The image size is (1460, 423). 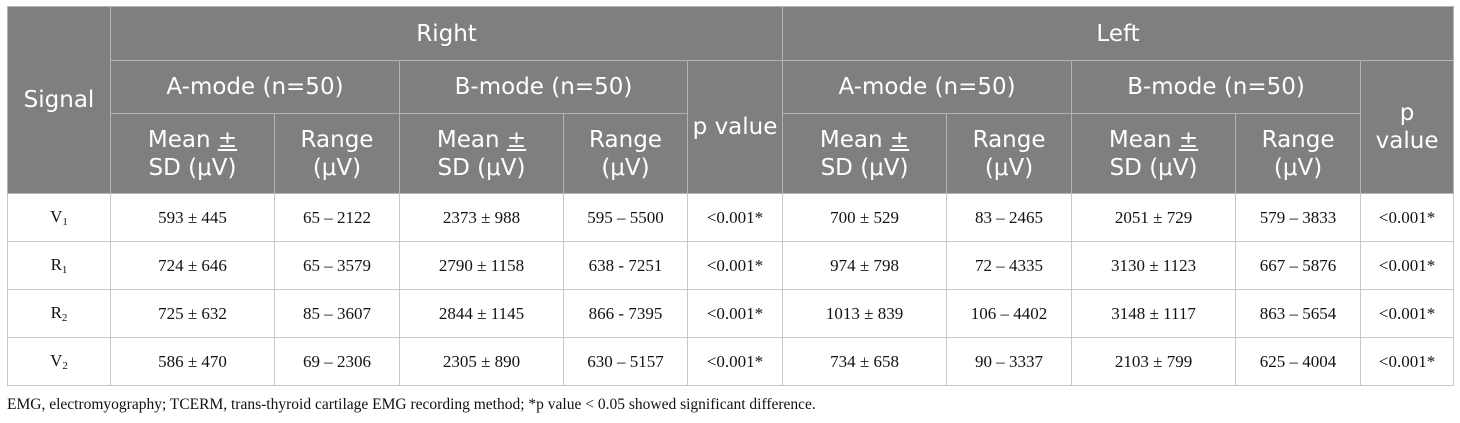 What do you see at coordinates (1298, 217) in the screenshot?
I see `left-b-range: 579 – 3833` at bounding box center [1298, 217].